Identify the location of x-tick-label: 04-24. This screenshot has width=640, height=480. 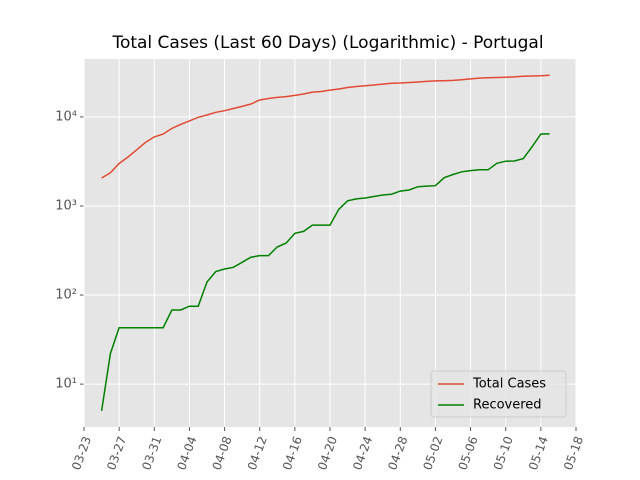
(362, 453).